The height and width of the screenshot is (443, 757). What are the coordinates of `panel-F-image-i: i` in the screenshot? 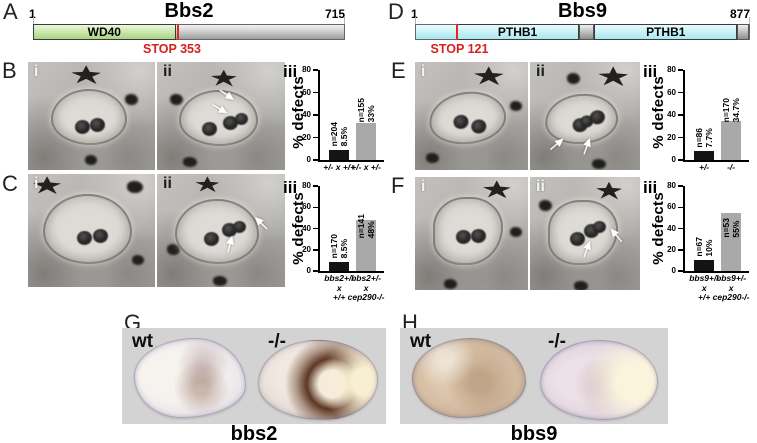 It's located at (471, 233).